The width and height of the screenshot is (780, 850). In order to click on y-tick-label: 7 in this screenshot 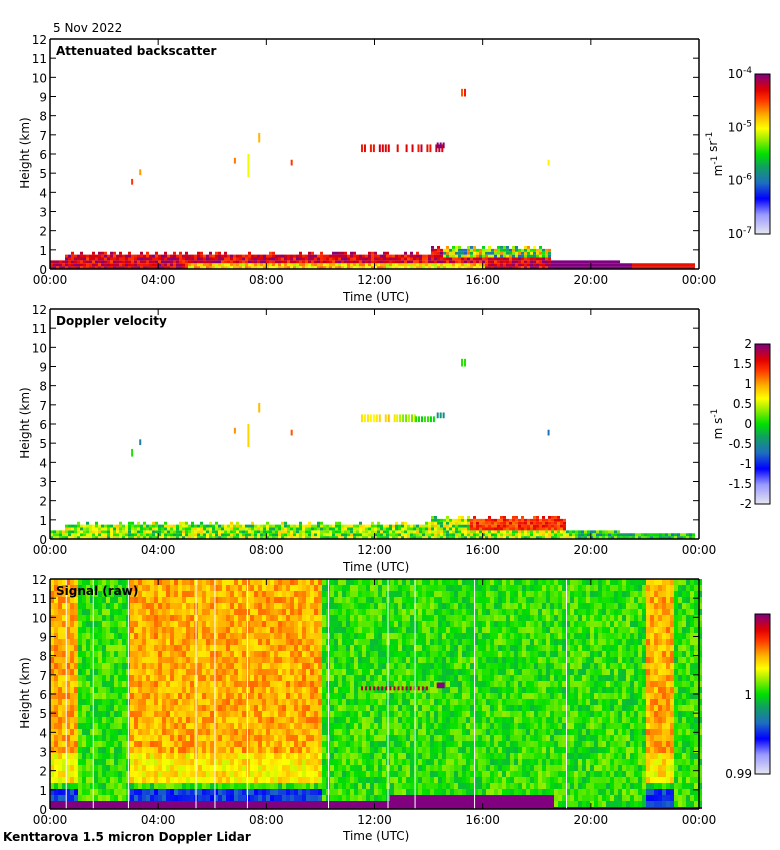, I will do `click(43, 136)`.